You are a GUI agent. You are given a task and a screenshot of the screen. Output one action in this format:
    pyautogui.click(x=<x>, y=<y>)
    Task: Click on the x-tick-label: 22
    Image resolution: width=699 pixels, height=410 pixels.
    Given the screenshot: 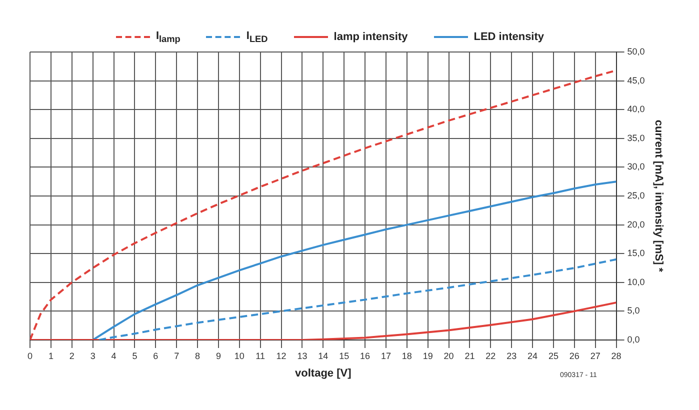 What is the action you would take?
    pyautogui.click(x=491, y=355)
    